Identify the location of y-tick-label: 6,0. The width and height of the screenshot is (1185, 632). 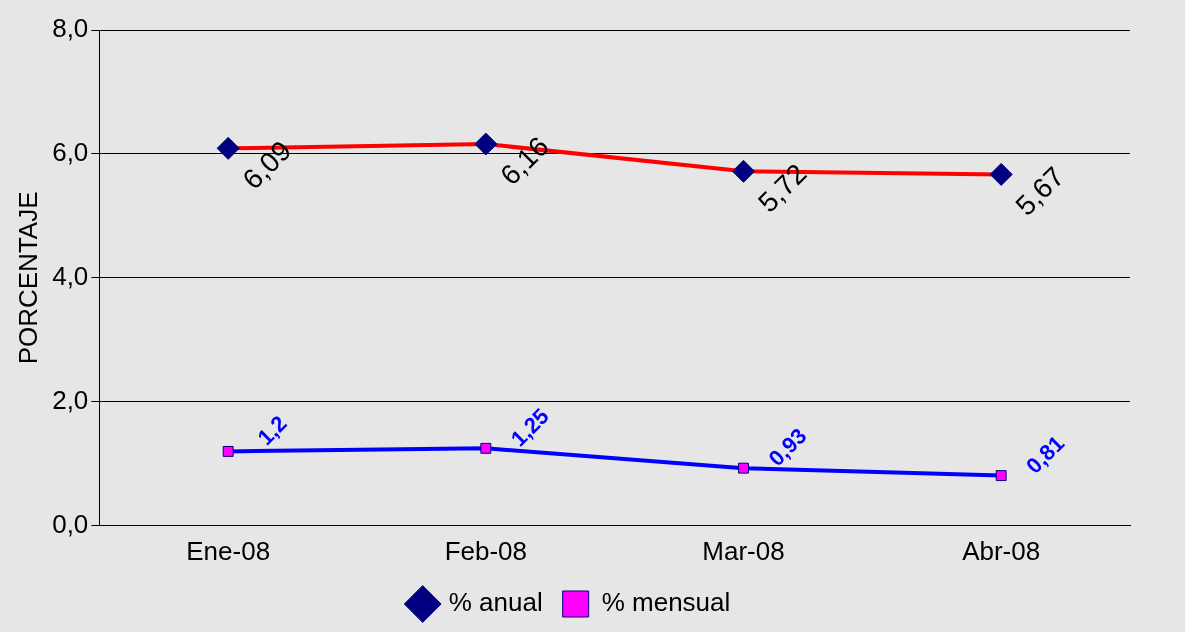
(70, 152).